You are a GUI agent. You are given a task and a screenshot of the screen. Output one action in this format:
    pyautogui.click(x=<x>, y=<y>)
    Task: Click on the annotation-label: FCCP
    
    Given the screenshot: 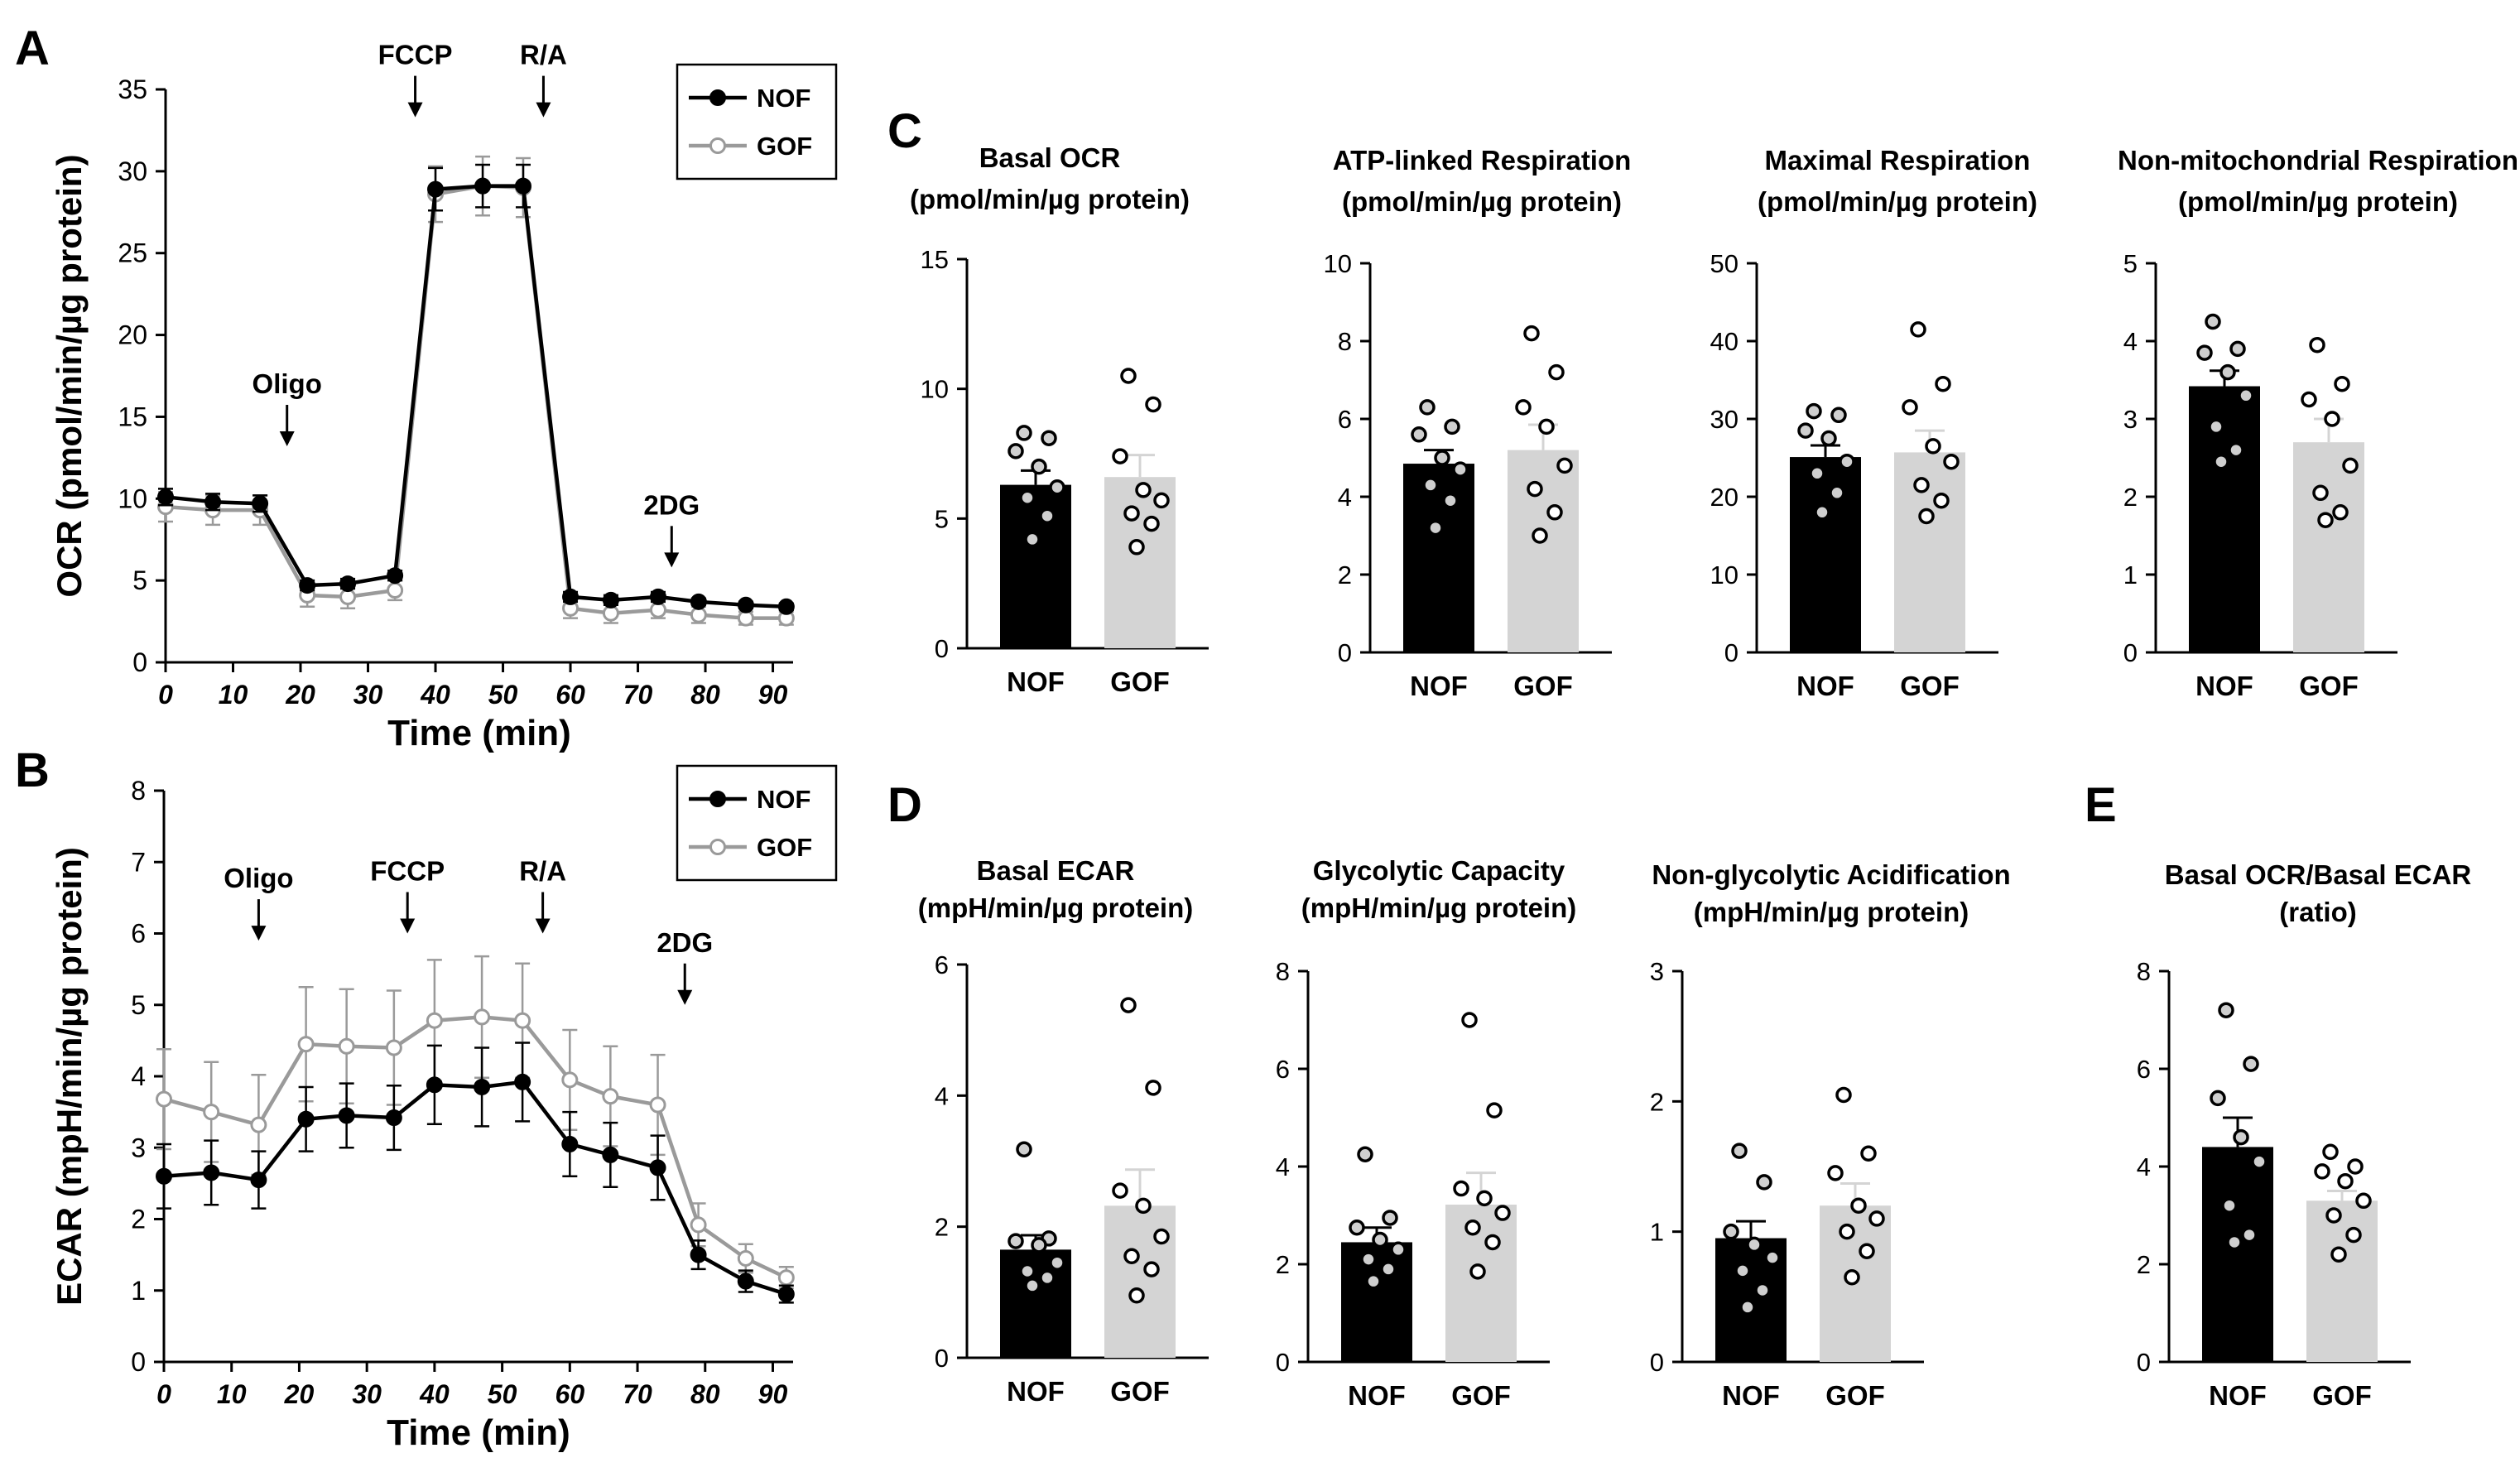 What is the action you would take?
    pyautogui.click(x=415, y=55)
    